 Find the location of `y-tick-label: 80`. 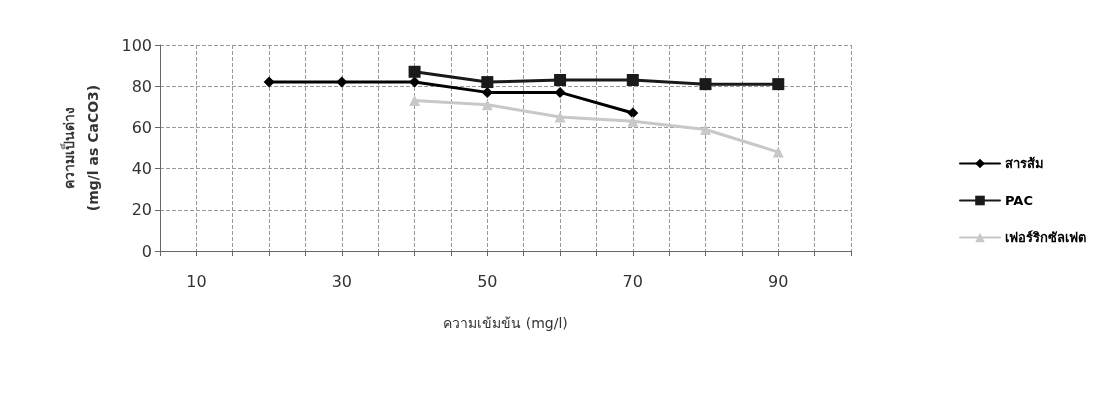

y-tick-label: 80 is located at coordinates (141, 86).